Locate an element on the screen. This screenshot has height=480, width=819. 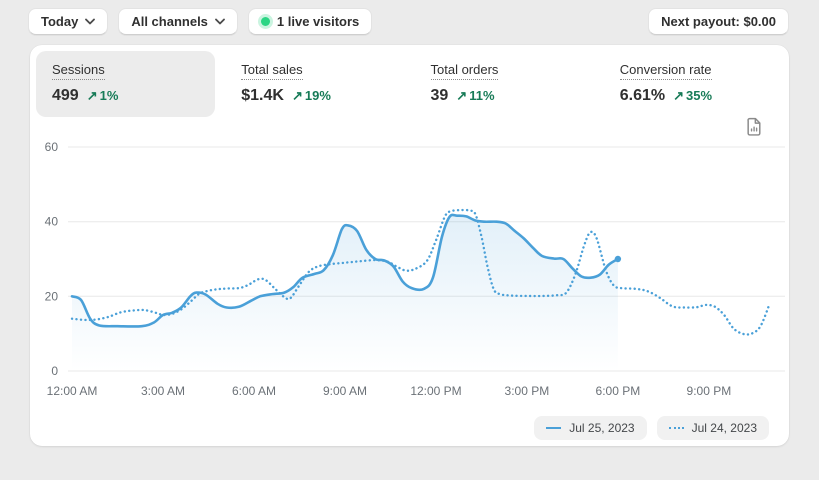
metric-value-row: 6.61% ↗ 35% is located at coordinates (693, 96).